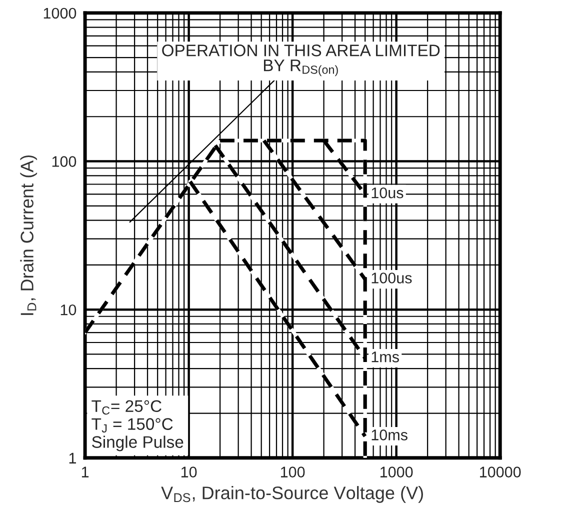 This screenshot has width=567, height=518. Describe the element at coordinates (388, 192) in the screenshot. I see `series-label: 10us` at that location.